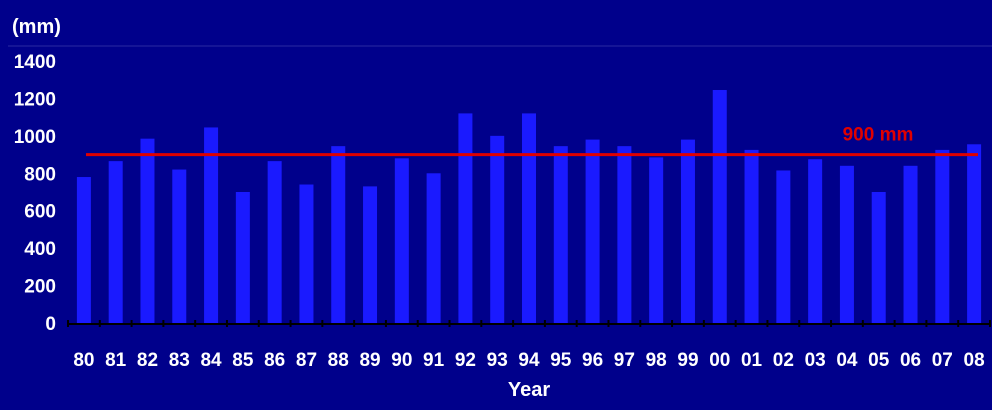 This screenshot has height=415, width=992. What do you see at coordinates (465, 360) in the screenshot?
I see `x-tick-label: 92` at bounding box center [465, 360].